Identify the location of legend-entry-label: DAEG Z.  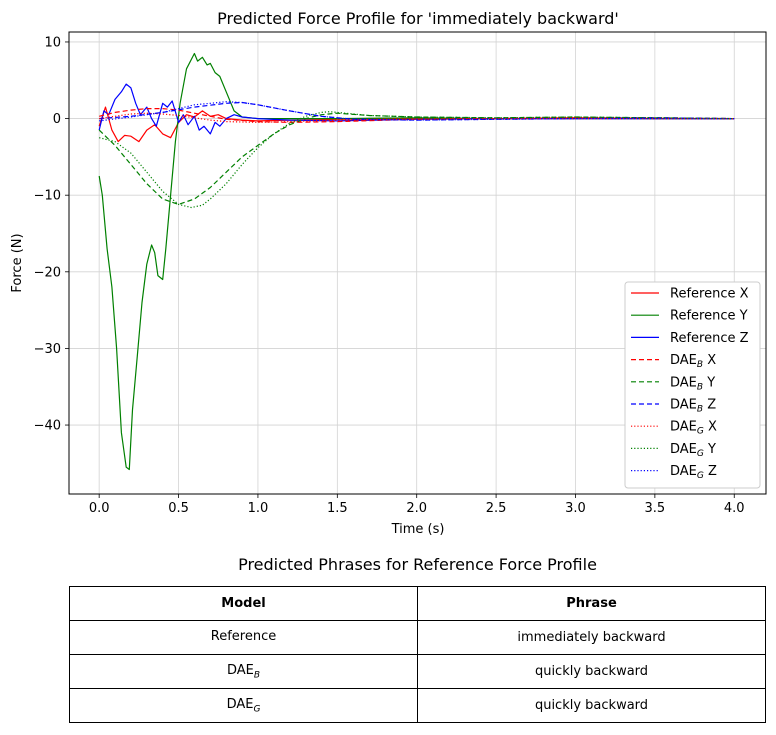
(693, 472).